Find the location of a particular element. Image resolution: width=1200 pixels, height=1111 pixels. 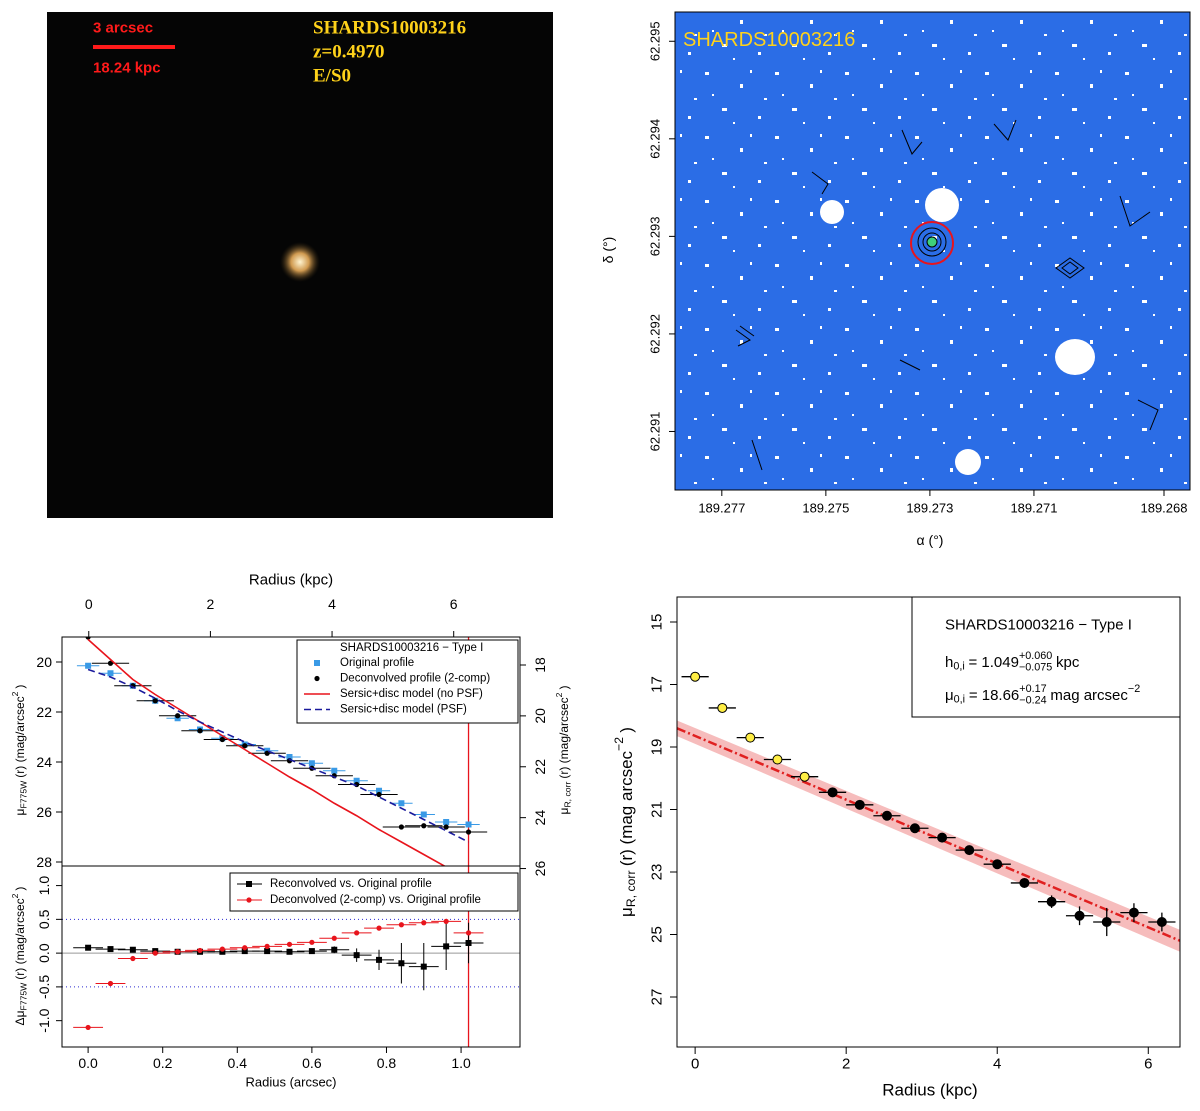

legend-label: Reconvolved vs. Original profile is located at coordinates (351, 884).